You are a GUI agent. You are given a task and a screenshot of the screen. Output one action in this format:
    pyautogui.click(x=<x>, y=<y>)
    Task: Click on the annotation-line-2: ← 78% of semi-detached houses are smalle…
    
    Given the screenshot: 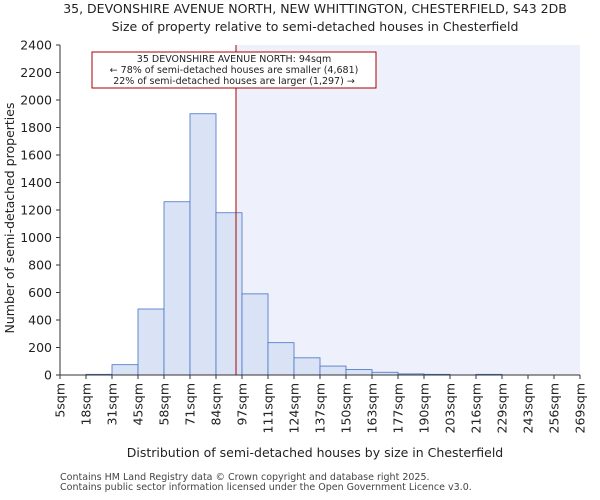 What is the action you would take?
    pyautogui.click(x=234, y=70)
    